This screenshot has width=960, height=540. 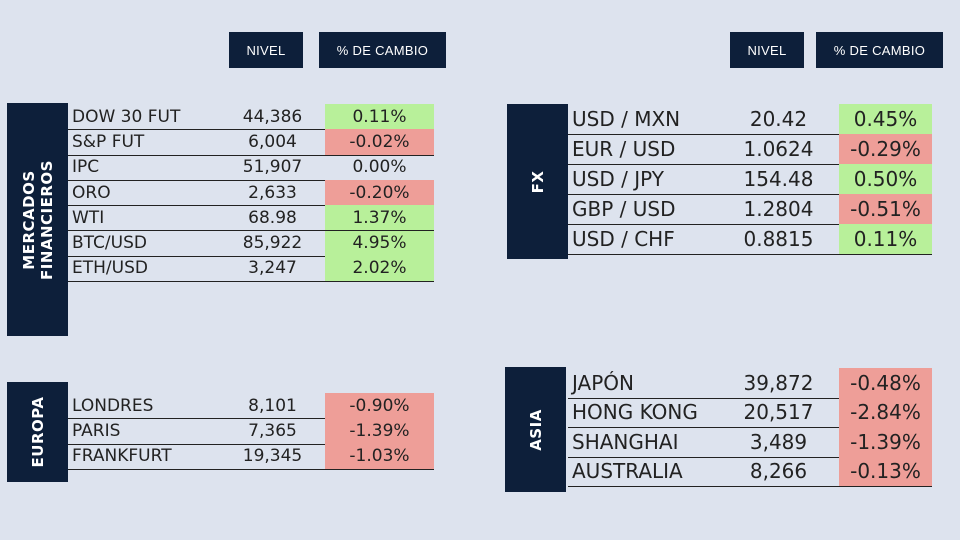 I want to click on instrument-name: ORO, so click(x=91, y=192).